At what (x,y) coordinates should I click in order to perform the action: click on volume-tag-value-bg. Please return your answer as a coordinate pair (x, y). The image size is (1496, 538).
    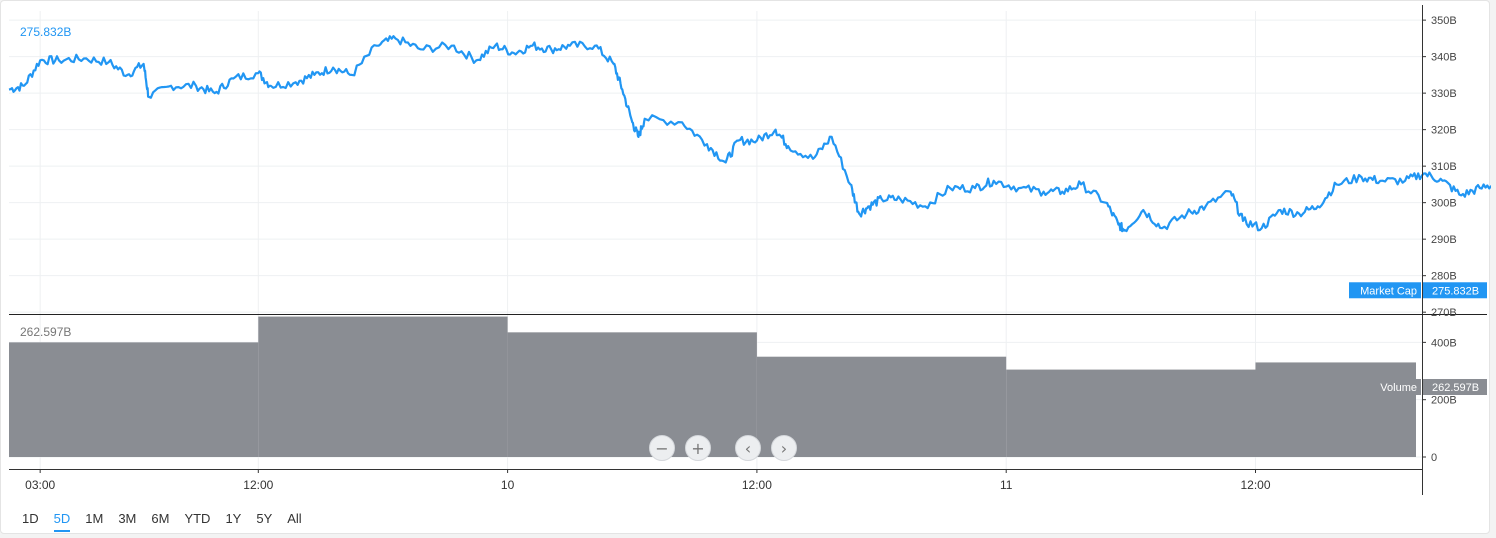
    Looking at the image, I should click on (1455, 387).